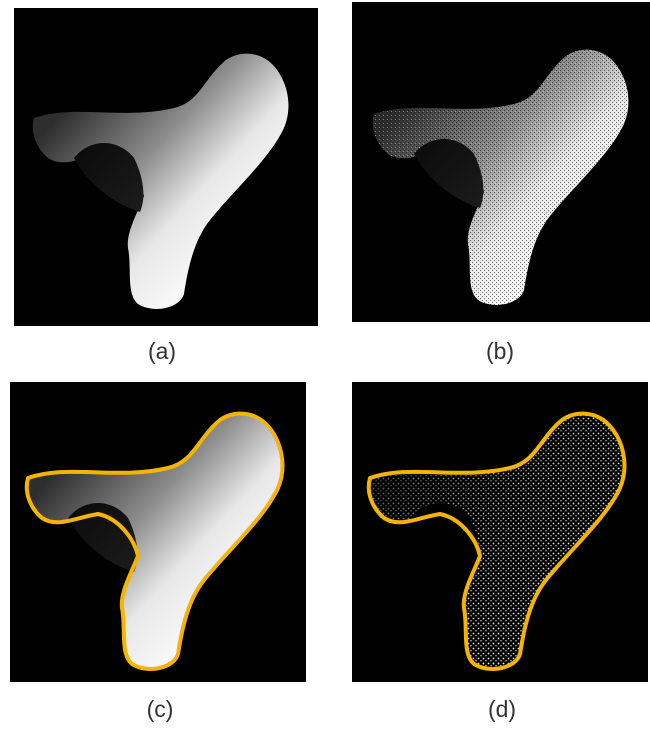  What do you see at coordinates (502, 709) in the screenshot?
I see `caption-d: (d)` at bounding box center [502, 709].